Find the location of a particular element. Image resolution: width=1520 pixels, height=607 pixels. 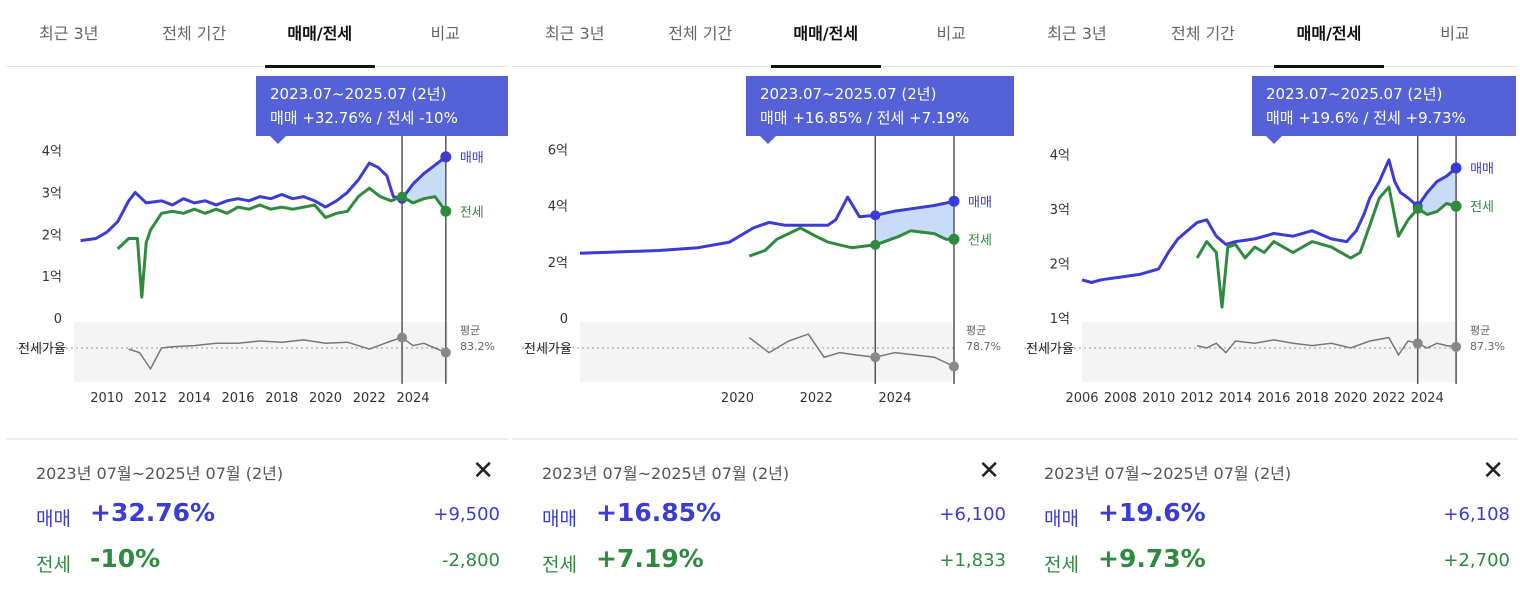

sale-pct: +32.76% is located at coordinates (153, 512).